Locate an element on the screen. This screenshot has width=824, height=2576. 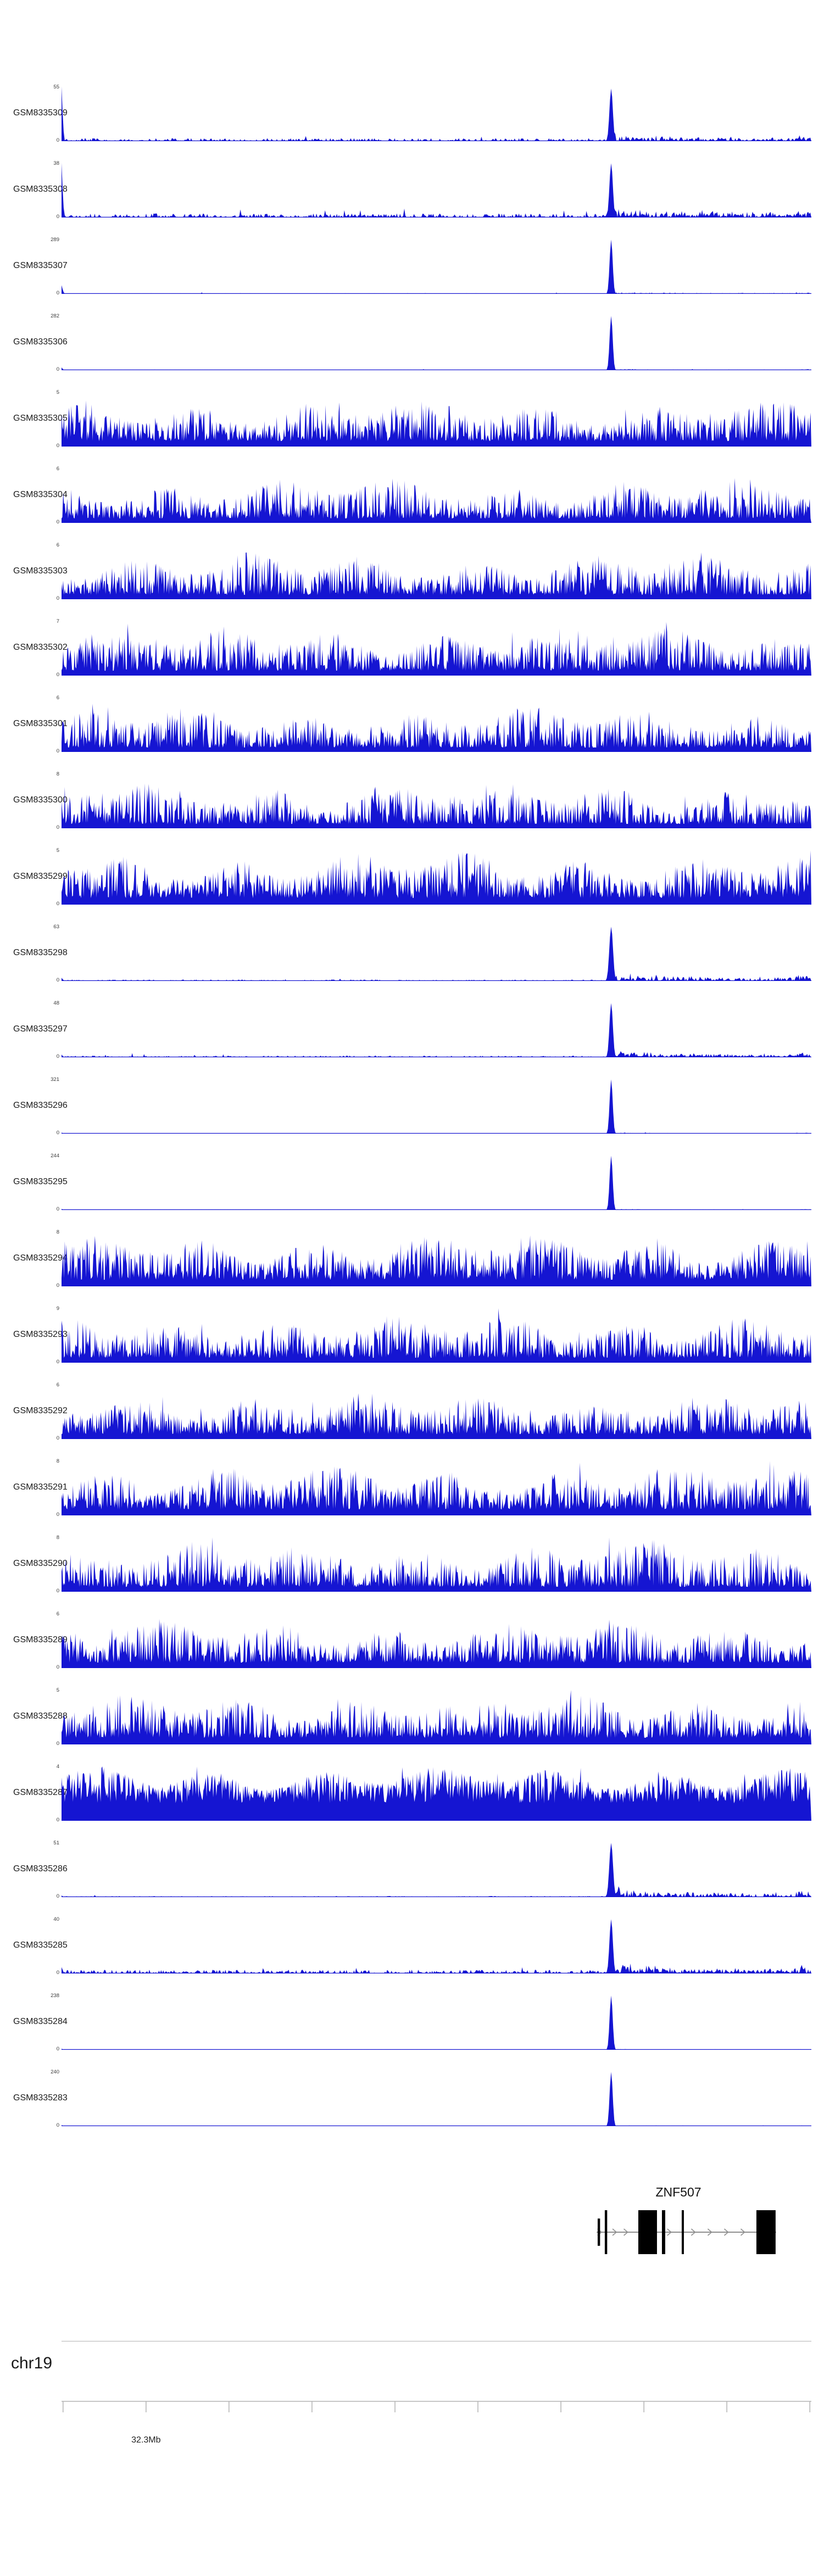
track-row: GSM8335290 8 0 is located at coordinates (412, 1564).